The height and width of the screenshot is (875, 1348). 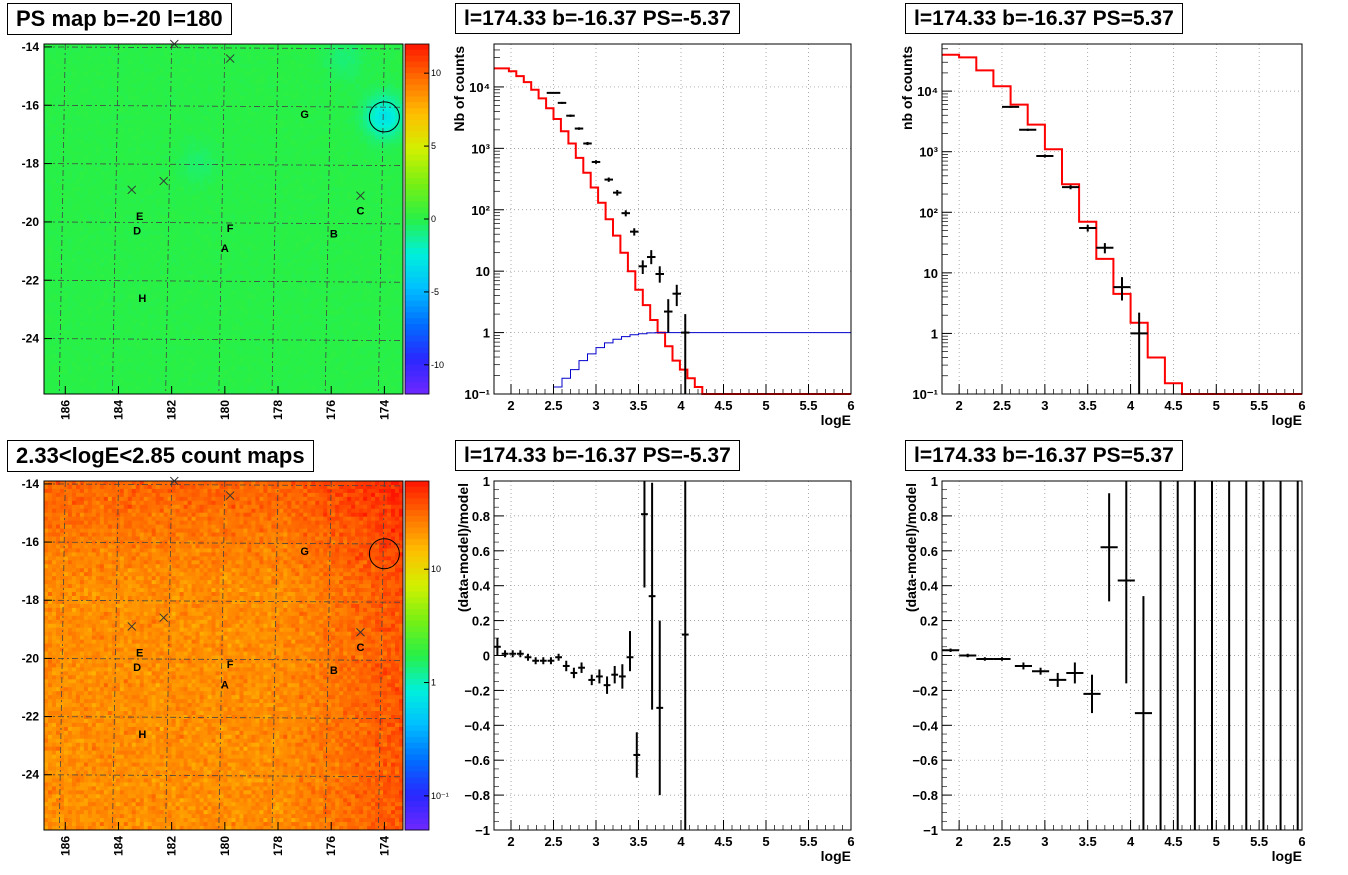 I want to click on res_pos-x-tick-label: 3, so click(x=1044, y=841).